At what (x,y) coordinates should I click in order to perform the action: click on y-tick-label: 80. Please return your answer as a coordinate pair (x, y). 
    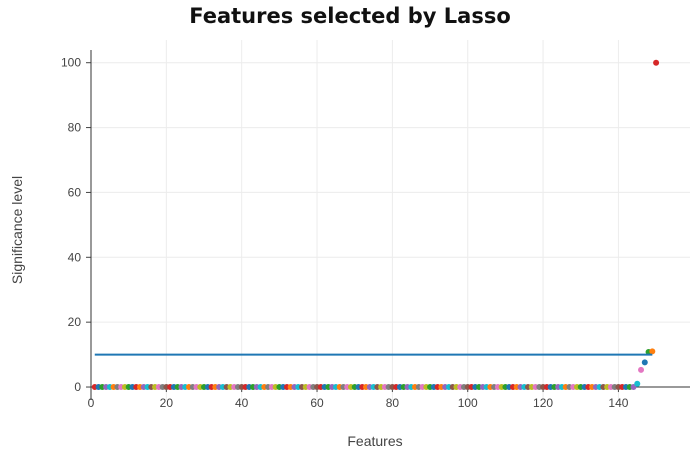
    Looking at the image, I should click on (75, 128).